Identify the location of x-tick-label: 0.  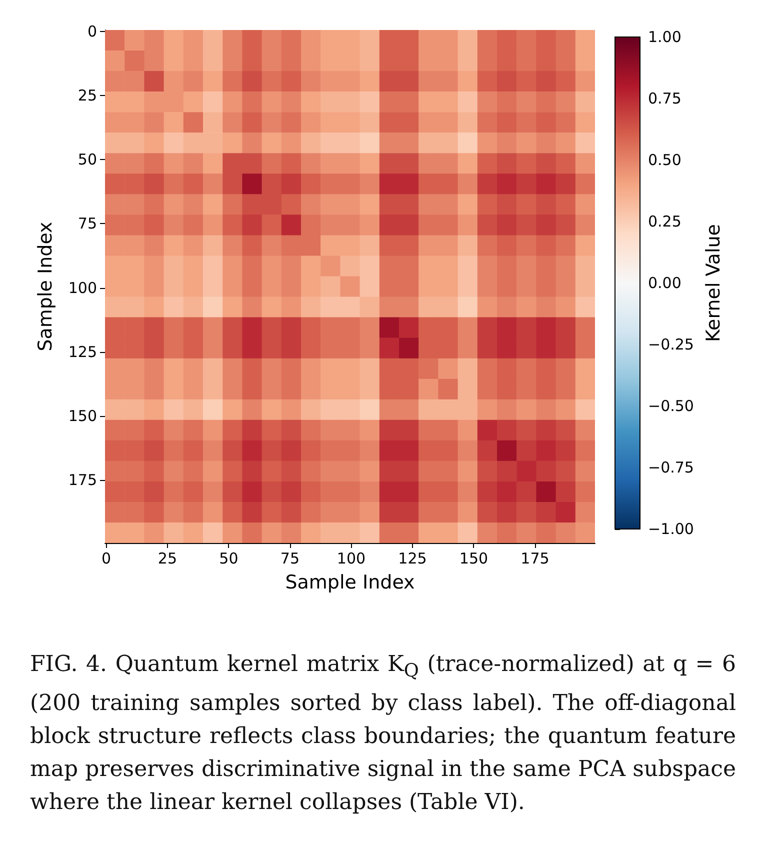
(106, 559).